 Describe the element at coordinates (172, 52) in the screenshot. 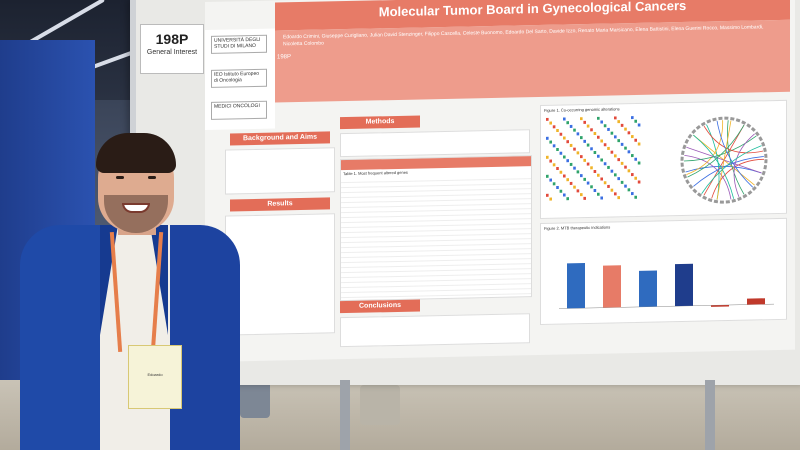

I see `poster-category: General Interest` at that location.